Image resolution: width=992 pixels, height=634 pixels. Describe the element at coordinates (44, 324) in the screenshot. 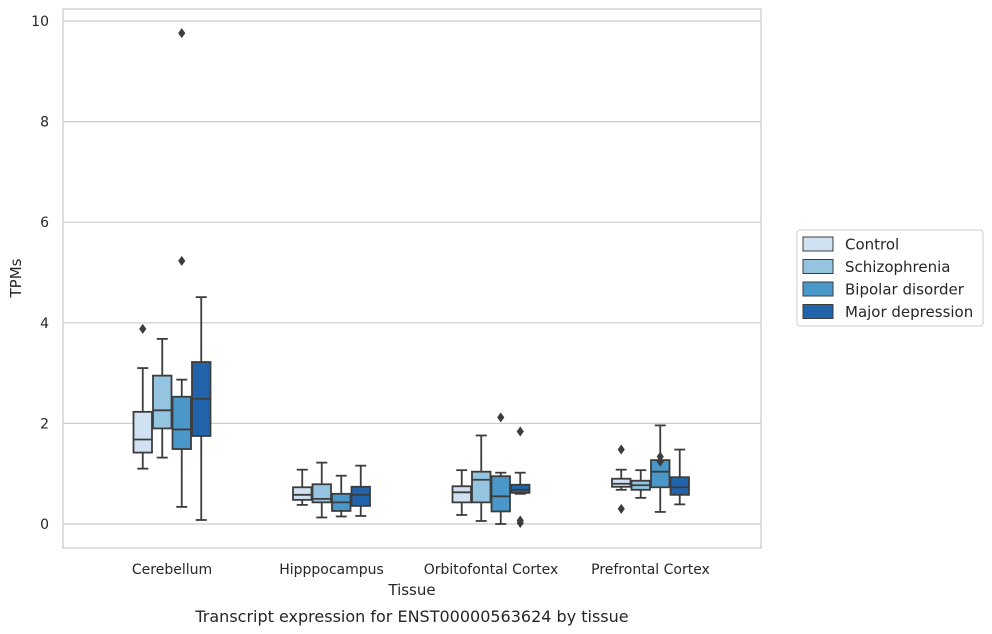

I see `y-tick-label: 4` at that location.